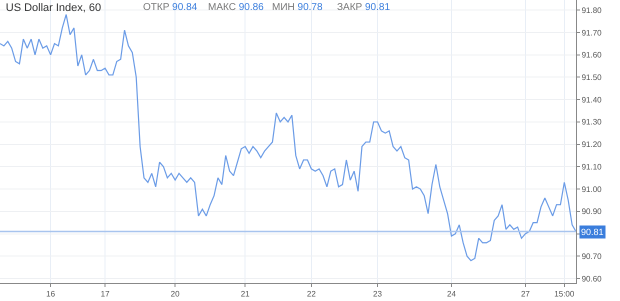 The image size is (620, 301). What do you see at coordinates (170, 7) in the screenshot?
I see `annotation: ОТКР 90.84` at bounding box center [170, 7].